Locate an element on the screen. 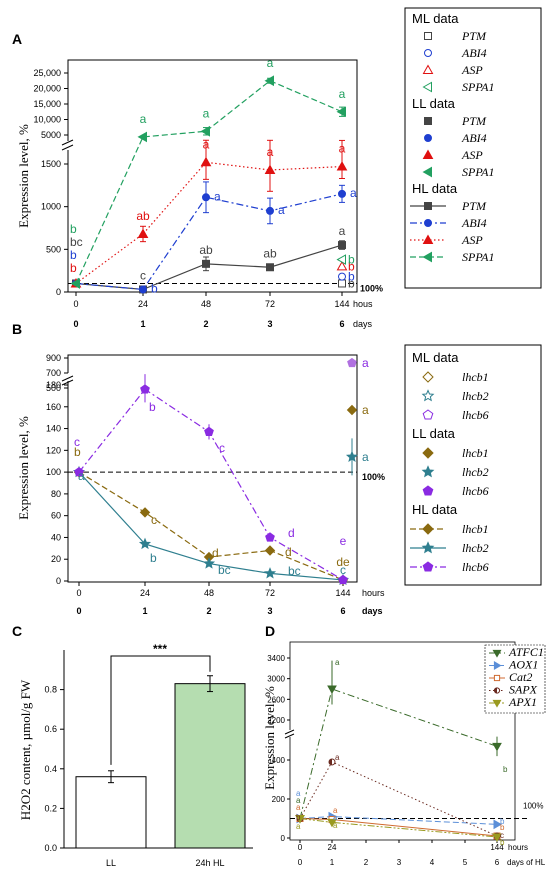  ml-point-ptm is located at coordinates (342, 283).